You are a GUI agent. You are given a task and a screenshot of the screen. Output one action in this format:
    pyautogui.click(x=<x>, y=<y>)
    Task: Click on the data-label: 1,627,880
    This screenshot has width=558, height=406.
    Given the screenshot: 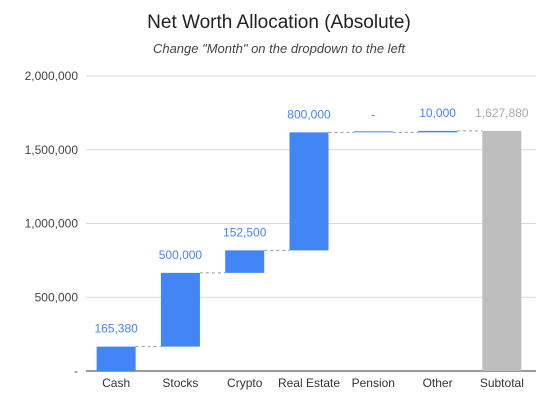 What is the action you would take?
    pyautogui.click(x=502, y=113)
    